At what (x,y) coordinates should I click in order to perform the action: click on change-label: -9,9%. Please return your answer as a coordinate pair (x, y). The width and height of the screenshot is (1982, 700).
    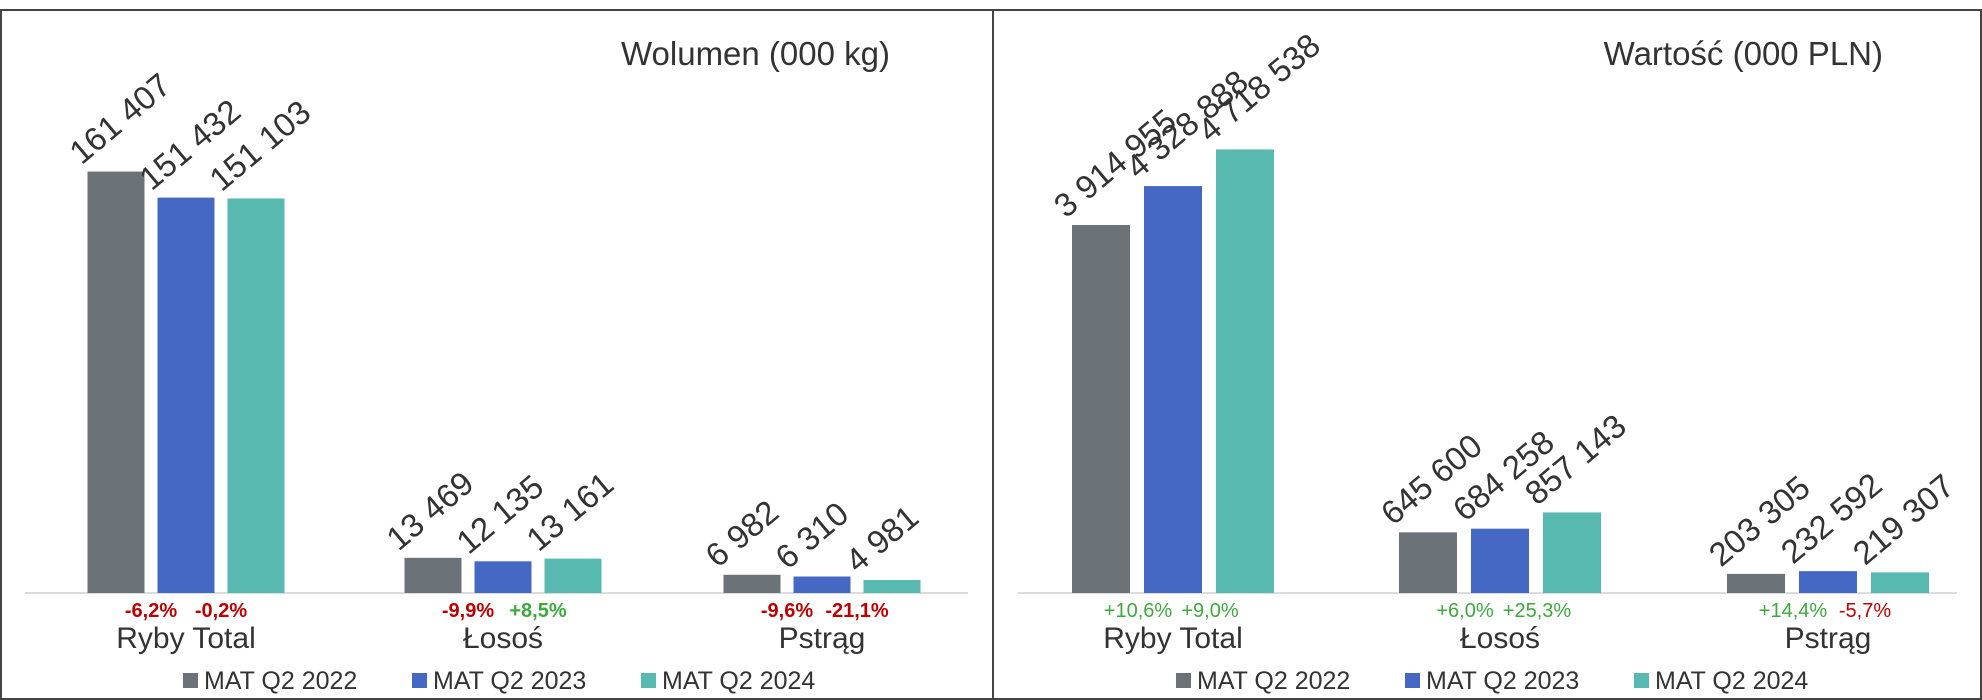
    Looking at the image, I should click on (468, 611).